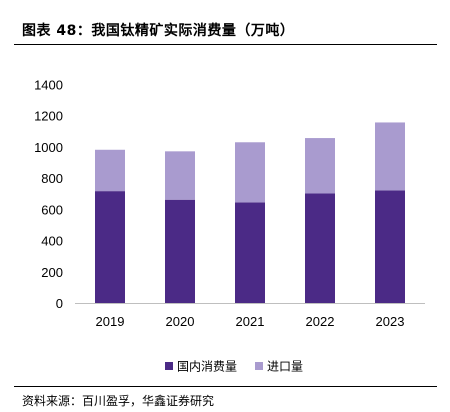  What do you see at coordinates (48, 147) in the screenshot?
I see `y-tick-label: 1000` at bounding box center [48, 147].